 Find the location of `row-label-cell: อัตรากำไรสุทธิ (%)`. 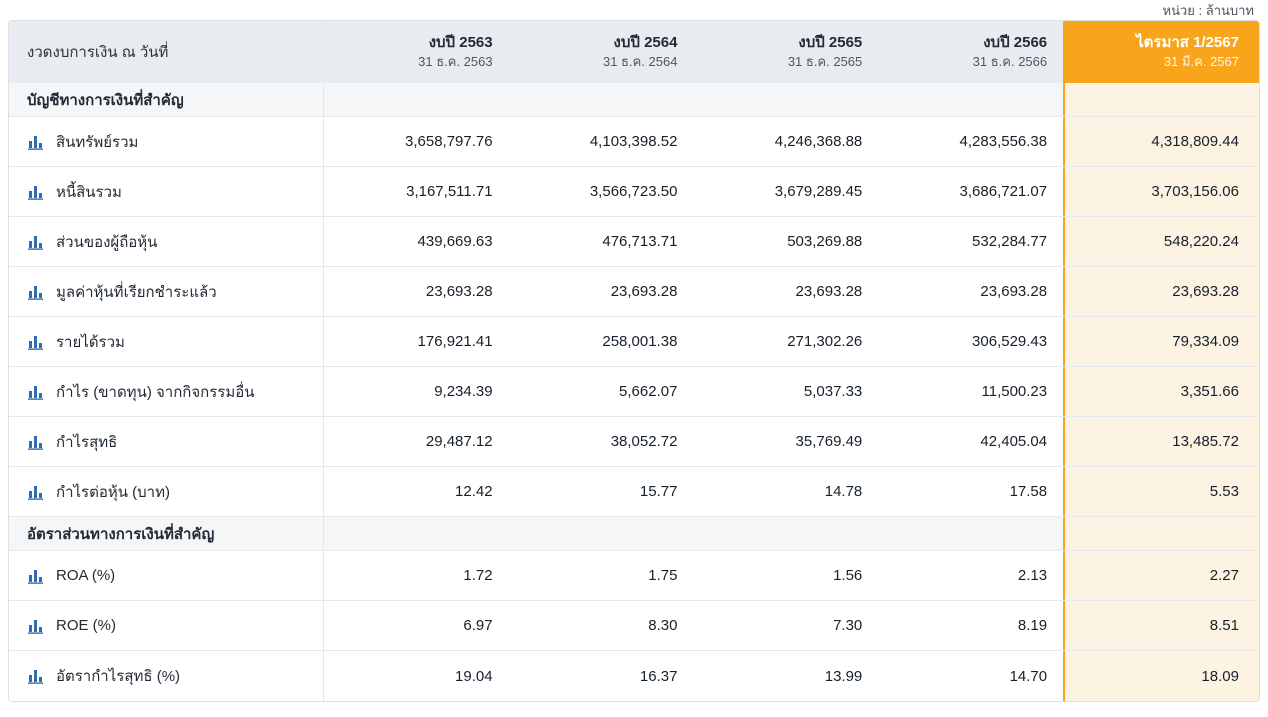

row-label-cell: อัตรากำไรสุทธิ (%) is located at coordinates (166, 676).